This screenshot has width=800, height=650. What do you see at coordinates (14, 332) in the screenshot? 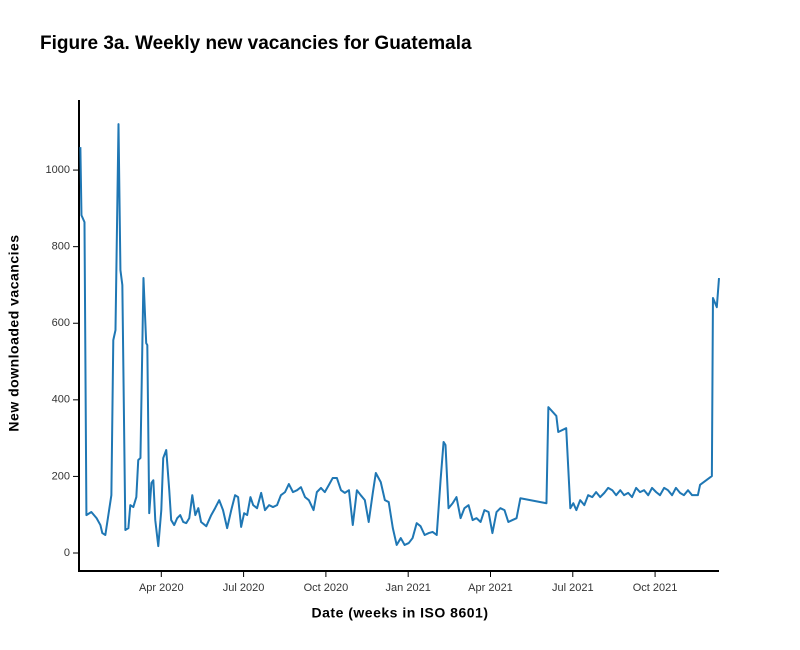
I see `y-axis-title: New downloaded vacancies` at bounding box center [14, 332].